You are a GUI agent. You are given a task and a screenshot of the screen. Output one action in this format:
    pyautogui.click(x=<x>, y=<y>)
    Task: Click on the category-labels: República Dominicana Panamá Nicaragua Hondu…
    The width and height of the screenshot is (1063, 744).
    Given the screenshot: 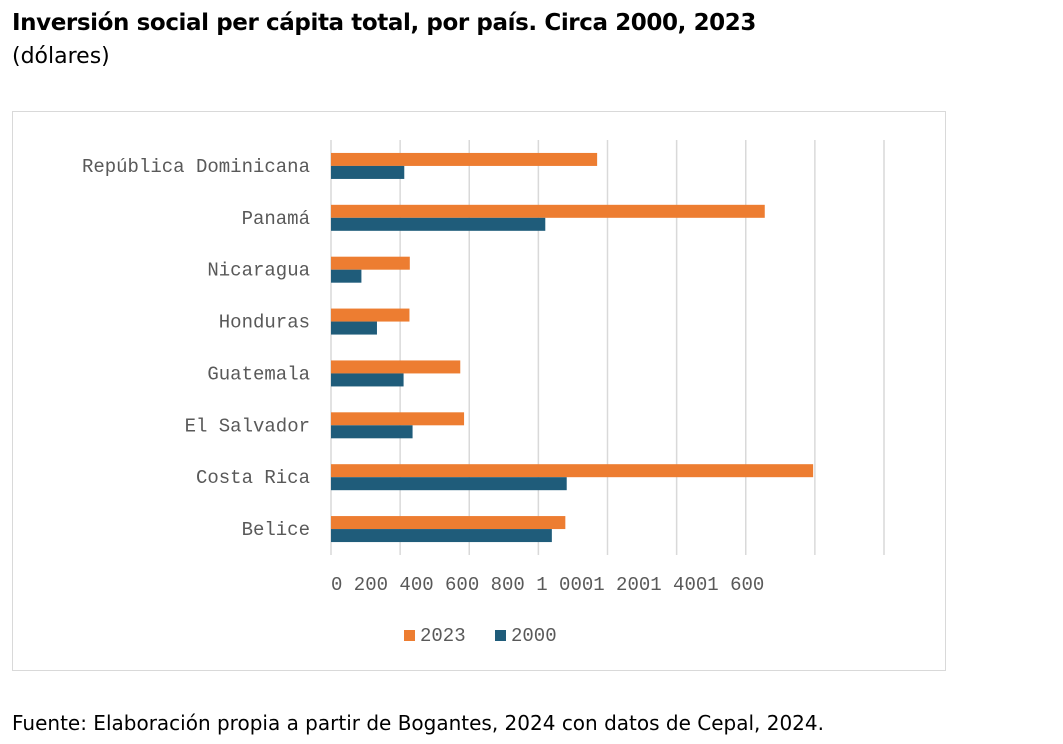 What is the action you would take?
    pyautogui.click(x=196, y=348)
    